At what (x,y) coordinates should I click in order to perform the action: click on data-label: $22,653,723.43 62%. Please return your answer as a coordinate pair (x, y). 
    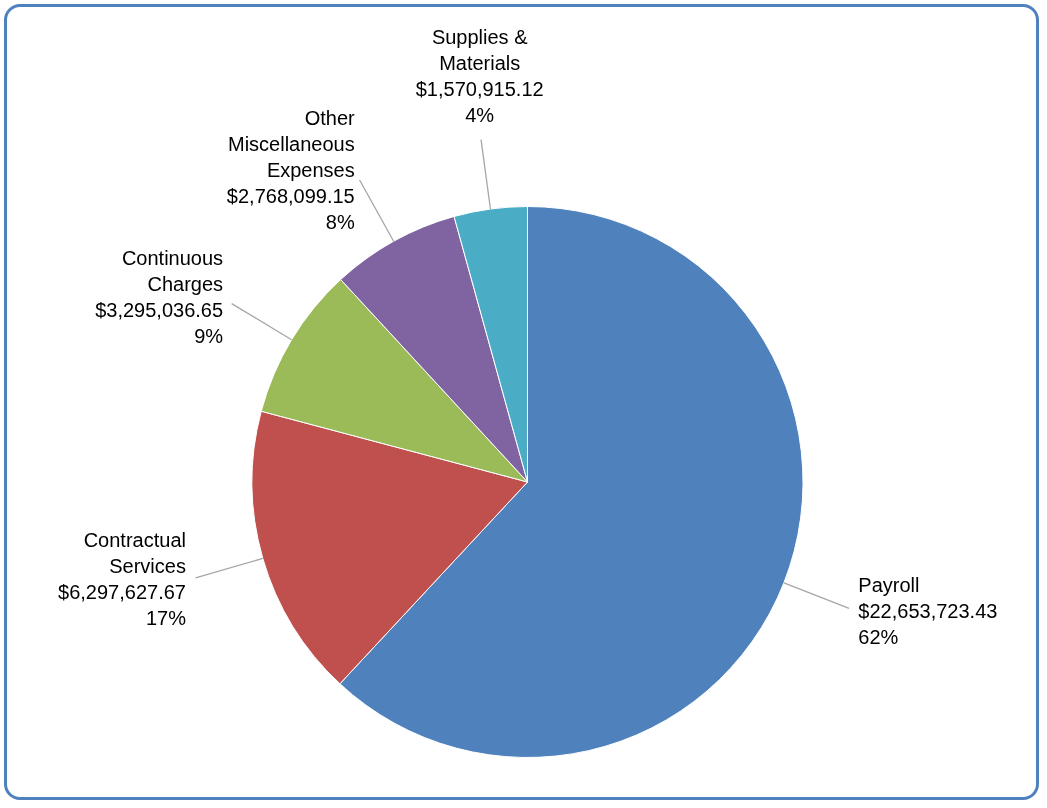
    Looking at the image, I should click on (928, 623).